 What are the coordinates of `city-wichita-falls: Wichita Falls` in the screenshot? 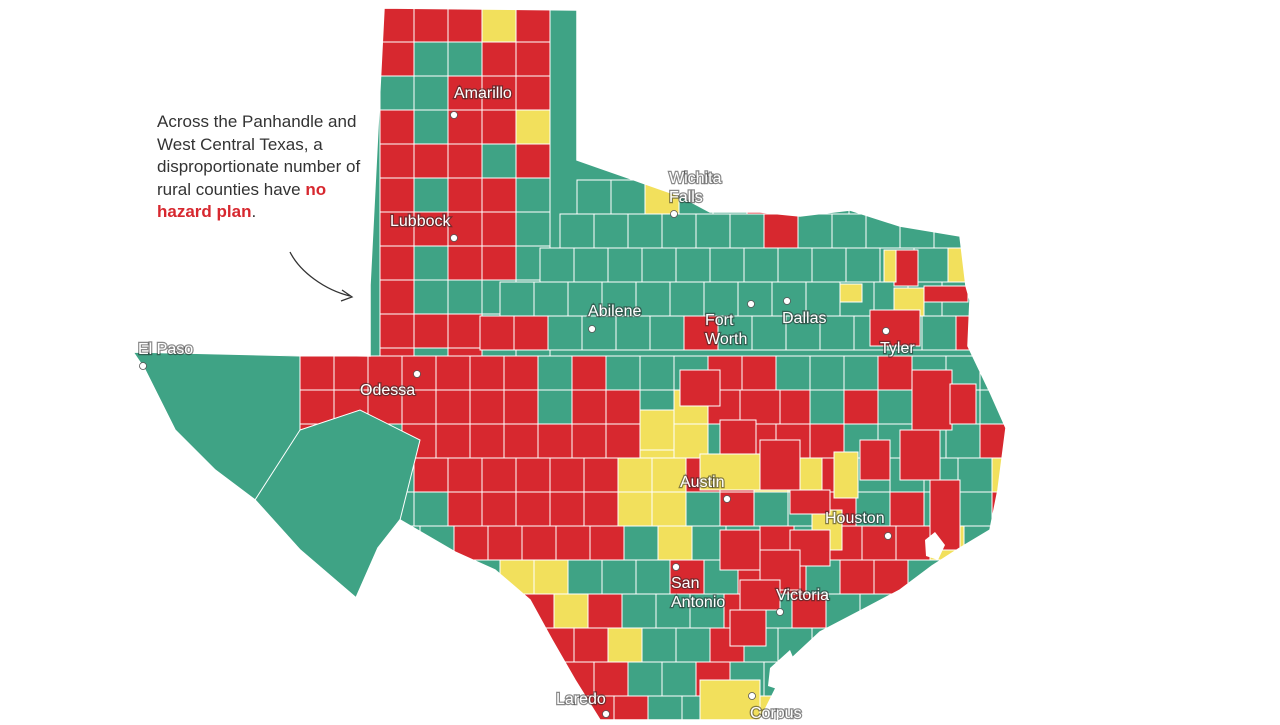 It's located at (695, 193).